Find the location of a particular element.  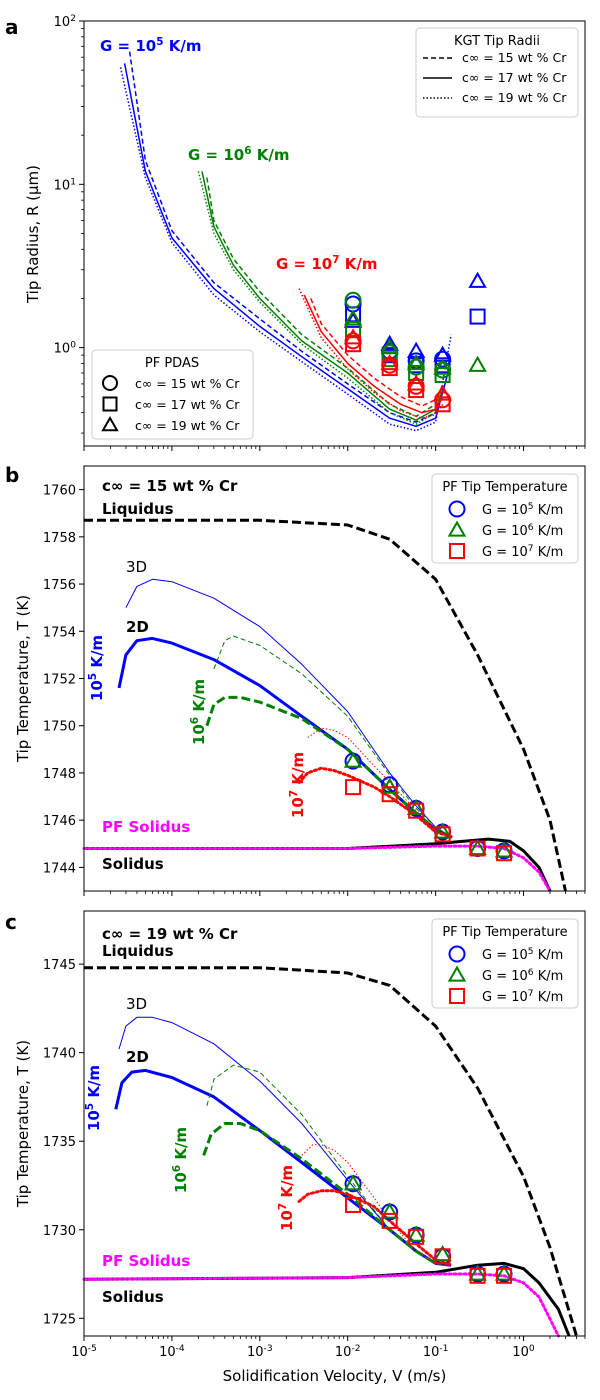

gradient-label: G = 106 K/m is located at coordinates (238, 154).